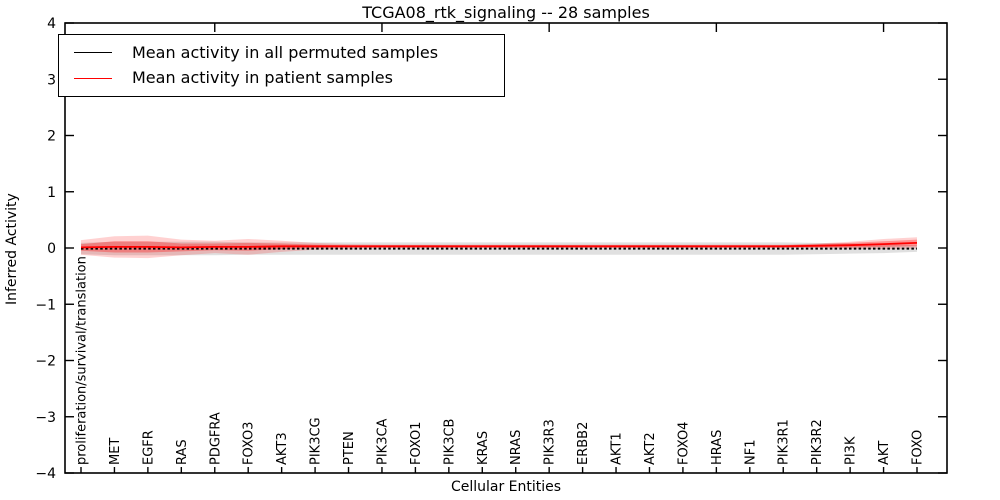  Describe the element at coordinates (683, 443) in the screenshot. I see `x-tick-label: FOXO4` at that location.